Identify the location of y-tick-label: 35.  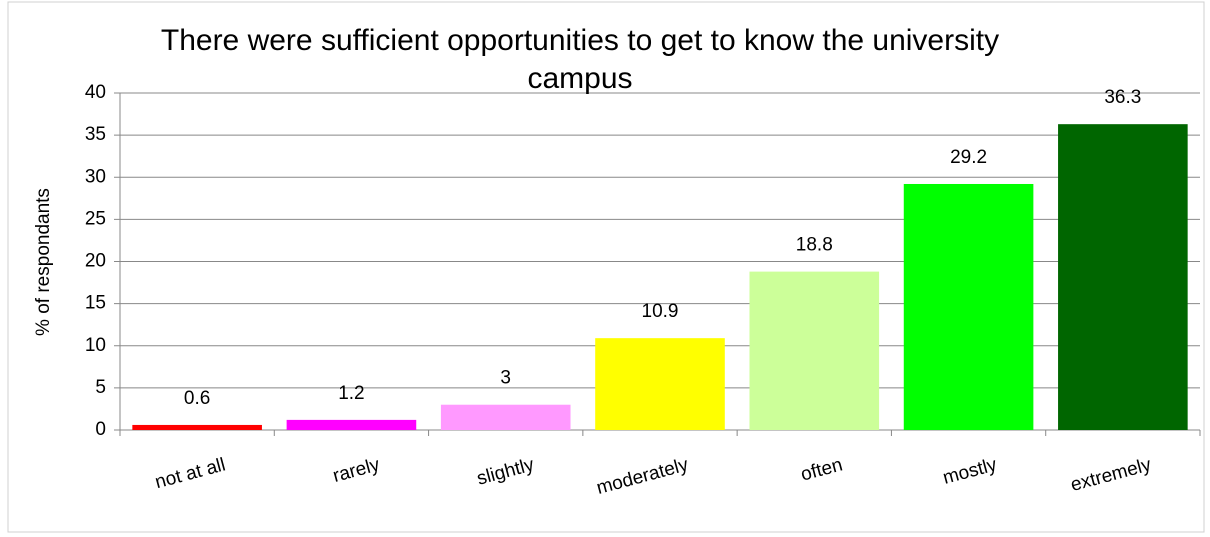
(95, 134).